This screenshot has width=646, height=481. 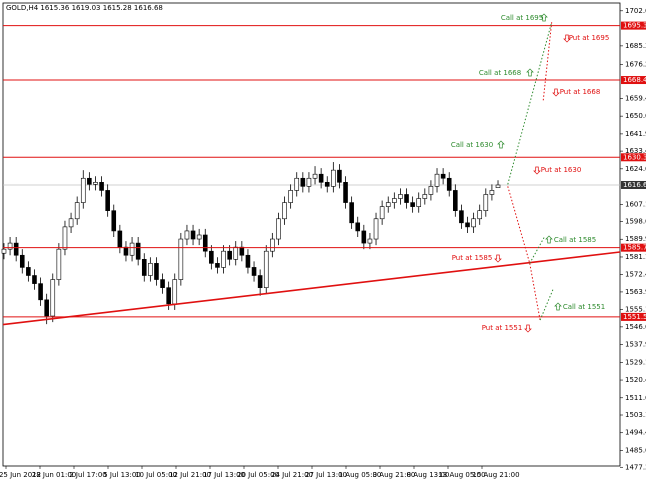 I want to click on level-tag-label: 1668.48, so click(x=634, y=80).